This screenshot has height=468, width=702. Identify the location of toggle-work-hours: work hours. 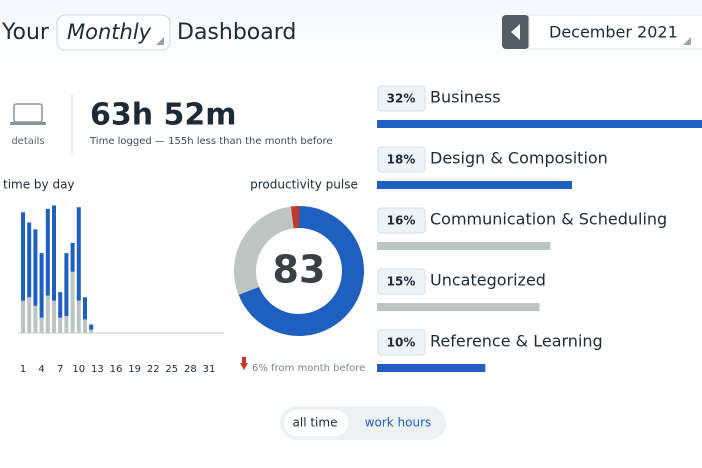
(398, 423).